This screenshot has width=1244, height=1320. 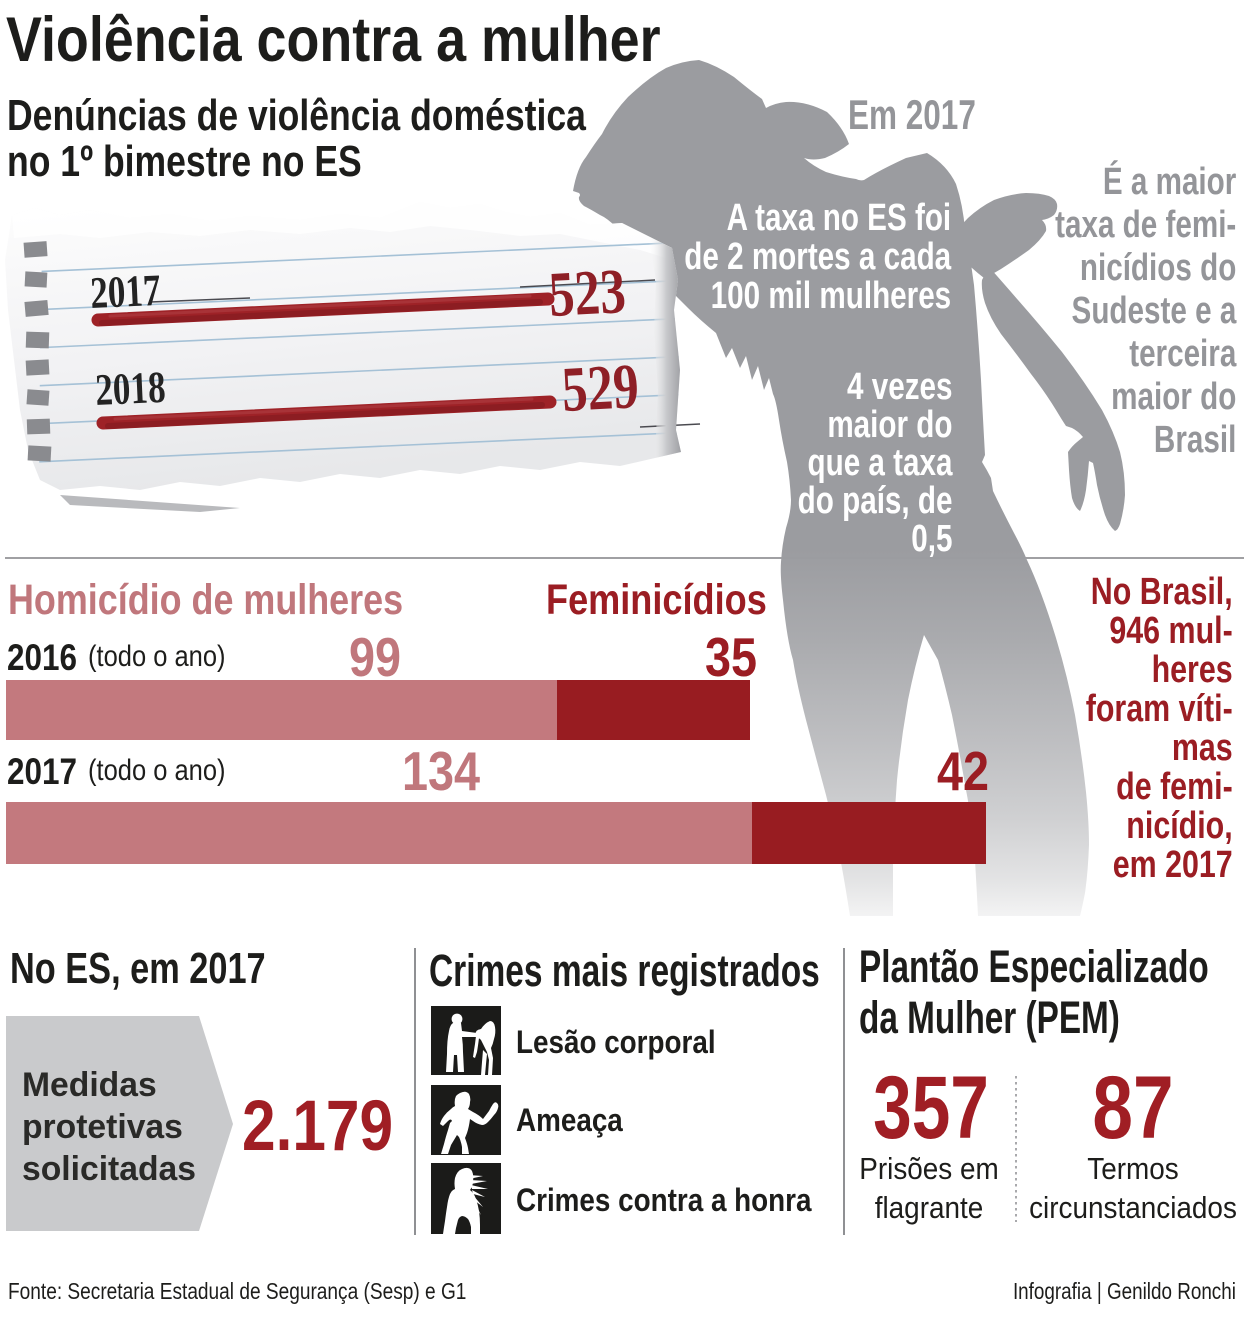 What do you see at coordinates (587, 293) in the screenshot?
I see `svg-text: 523` at bounding box center [587, 293].